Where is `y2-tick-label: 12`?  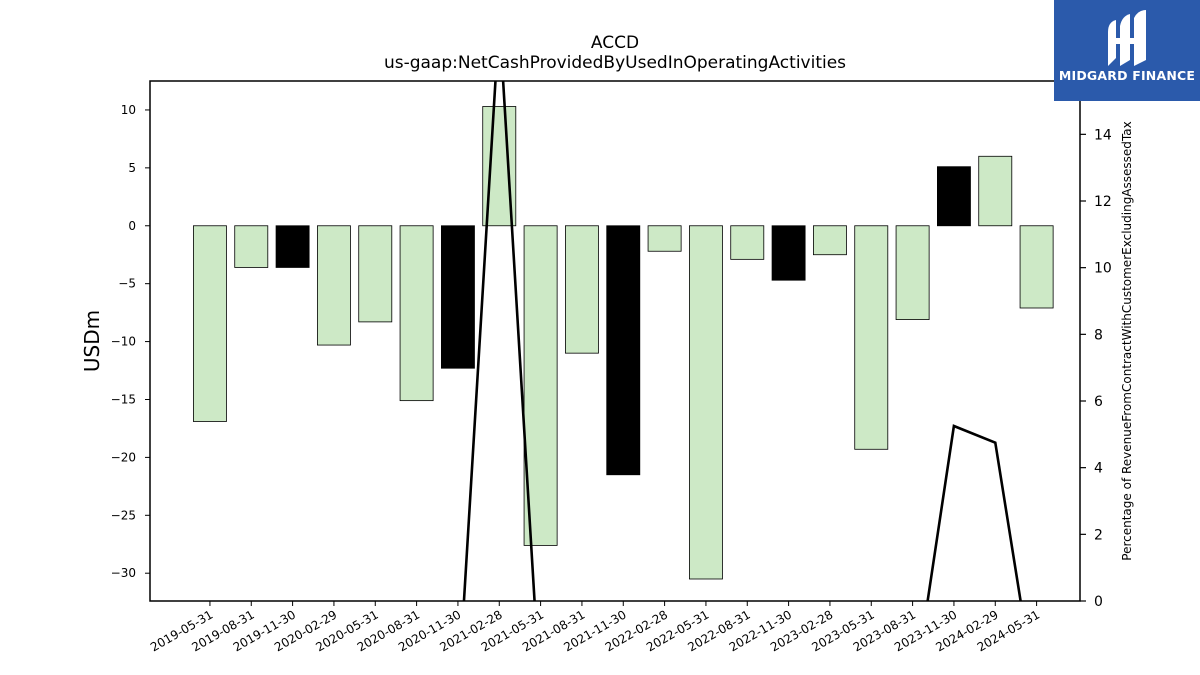 y2-tick-label: 12 is located at coordinates (1103, 202).